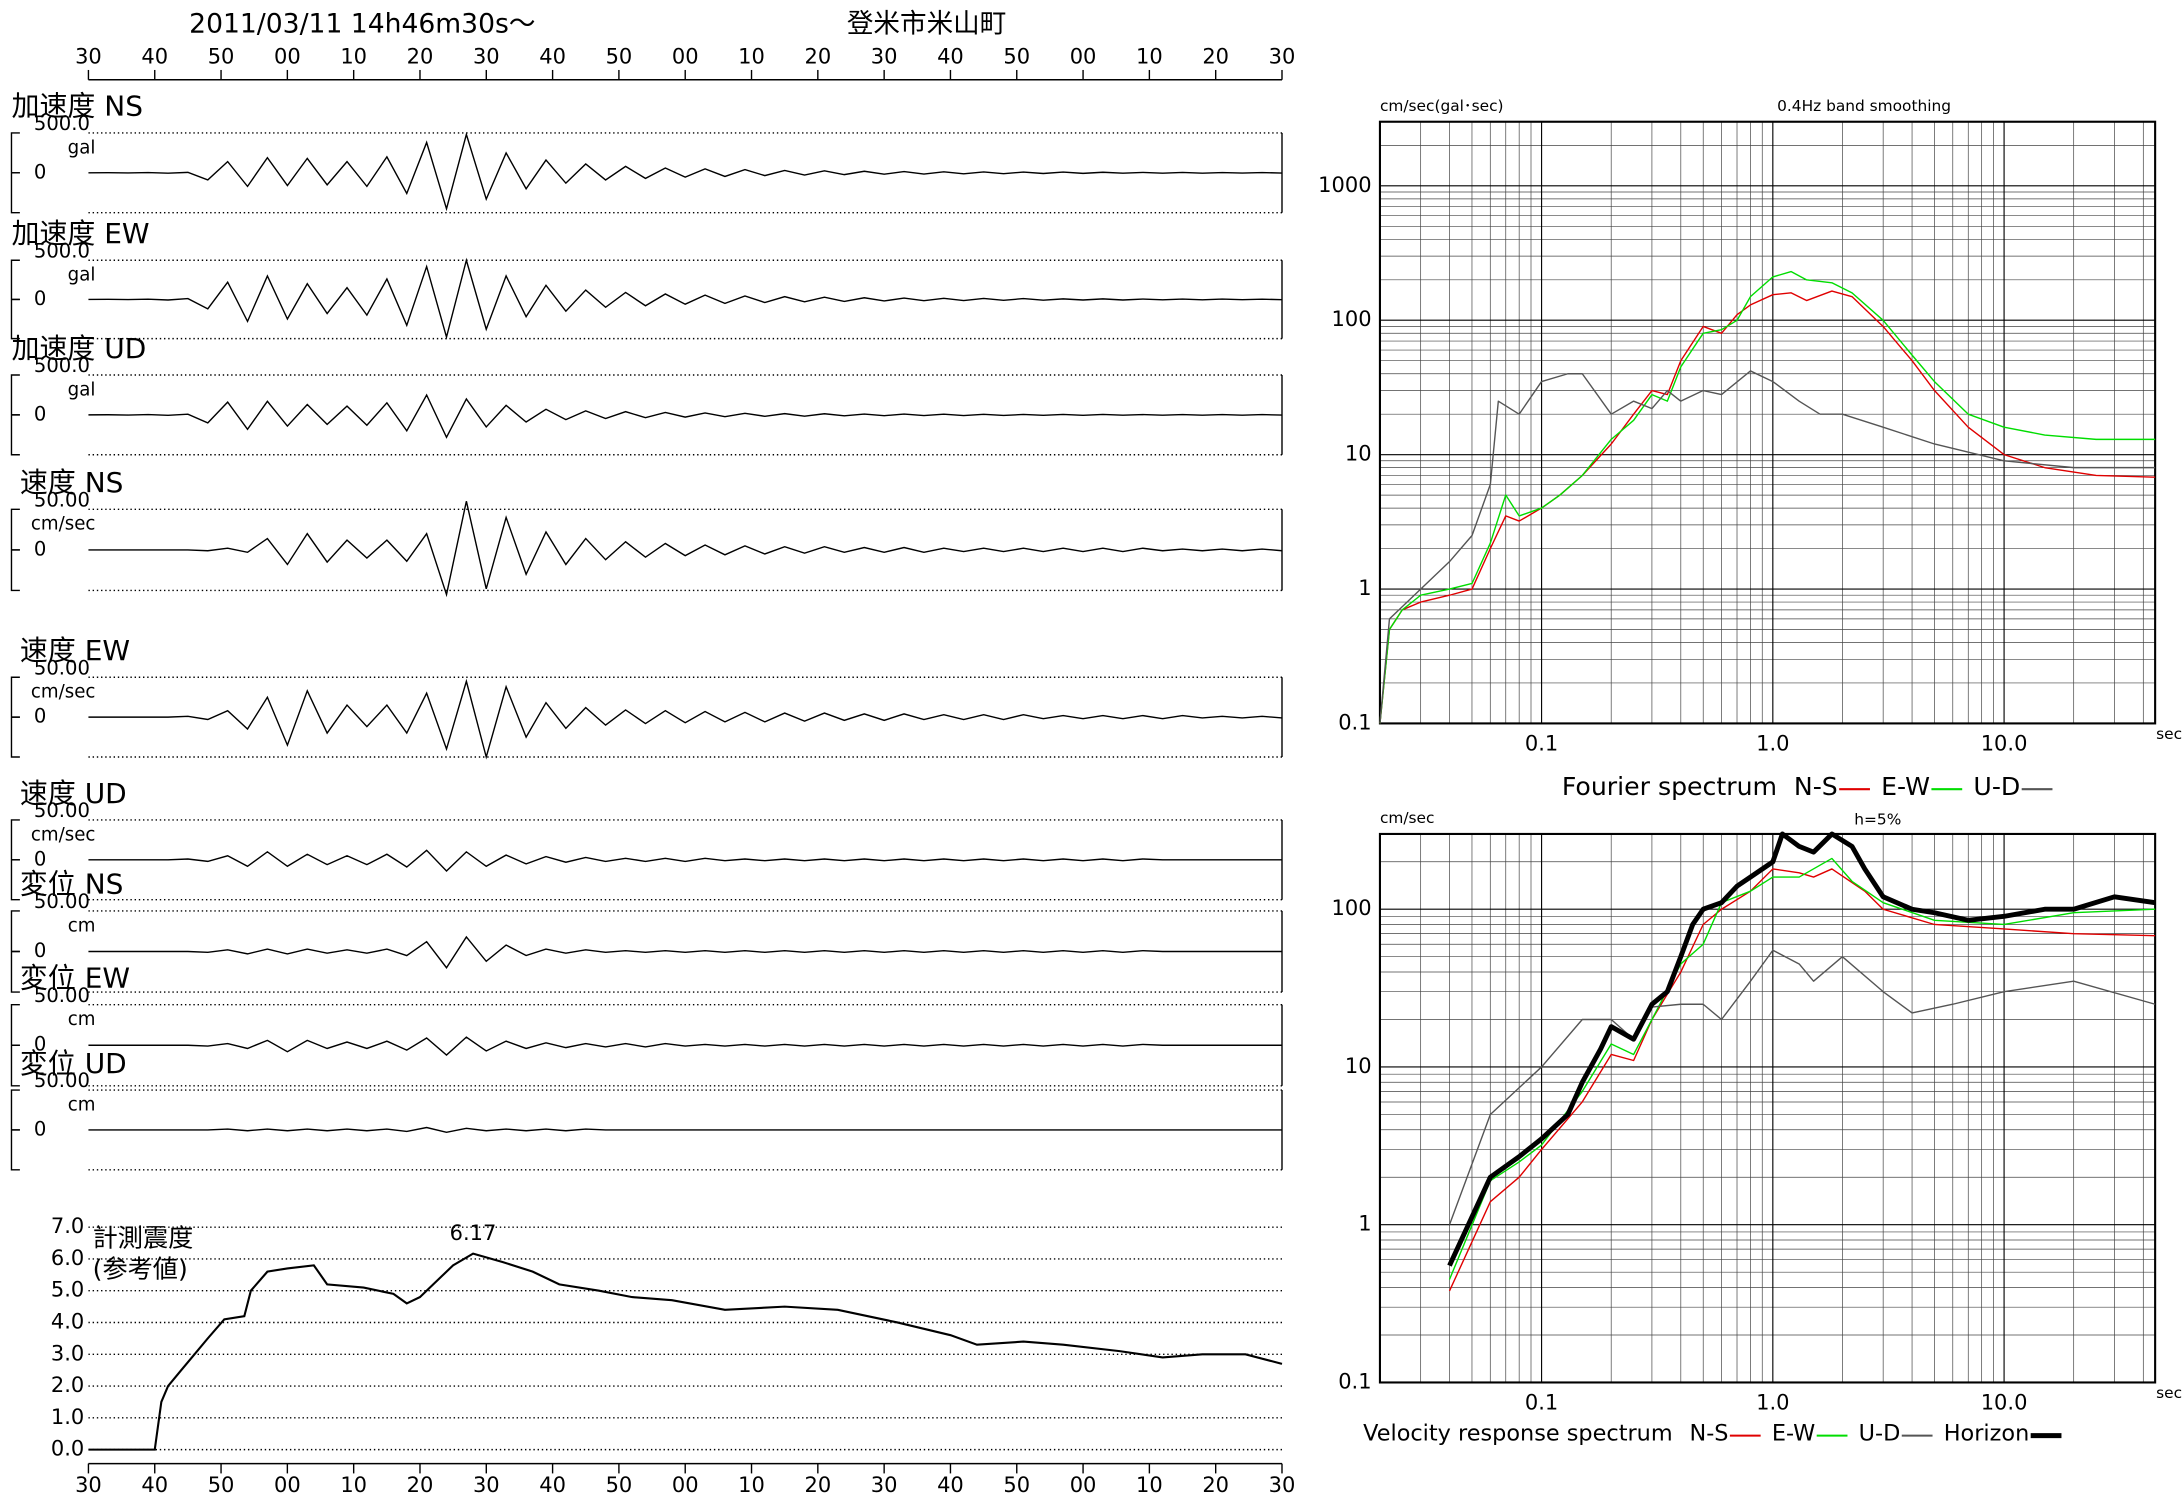 This screenshot has width=2182, height=1500. Describe the element at coordinates (76, 106) in the screenshot. I see `panel-label: 加速度 NS` at that location.